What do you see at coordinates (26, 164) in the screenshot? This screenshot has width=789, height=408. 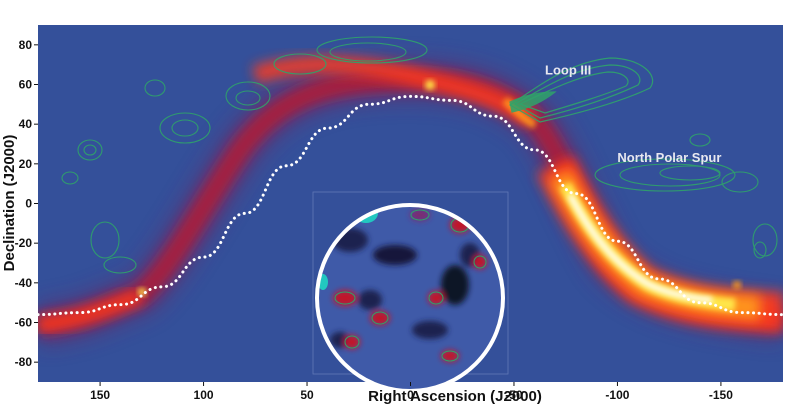 I see `y-tick-label: 20` at bounding box center [26, 164].